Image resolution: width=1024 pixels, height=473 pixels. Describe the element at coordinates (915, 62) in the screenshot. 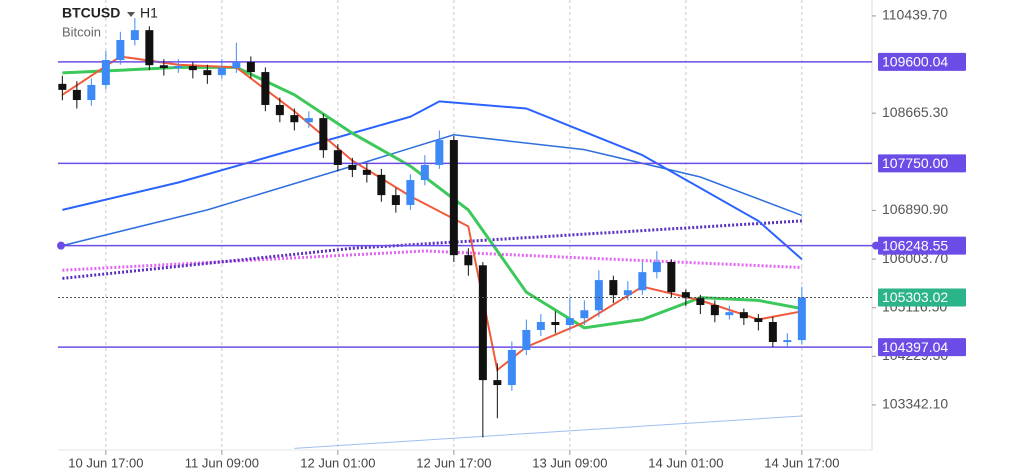

I see `level-label: 109600.04` at that location.